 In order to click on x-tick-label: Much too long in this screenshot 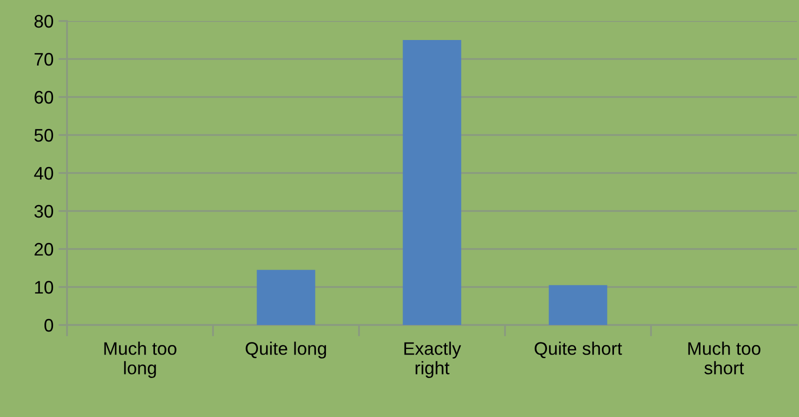, I will do `click(140, 360)`.